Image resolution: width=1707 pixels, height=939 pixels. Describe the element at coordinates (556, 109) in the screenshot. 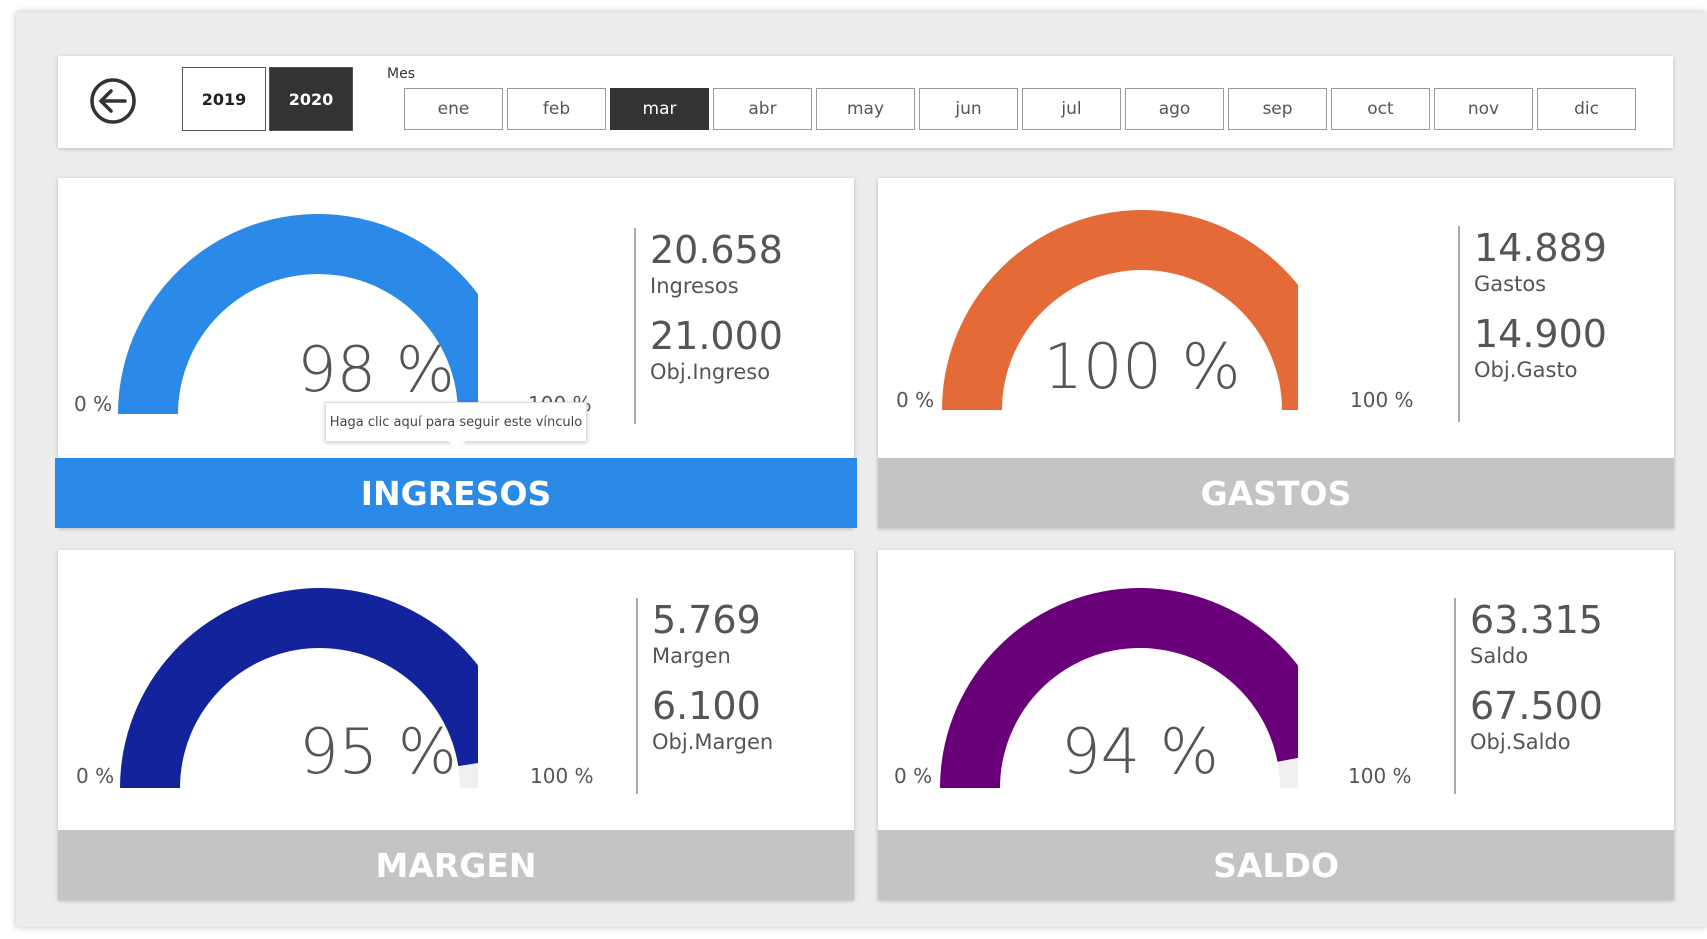

I see `month-slicer-item-feb: feb` at that location.